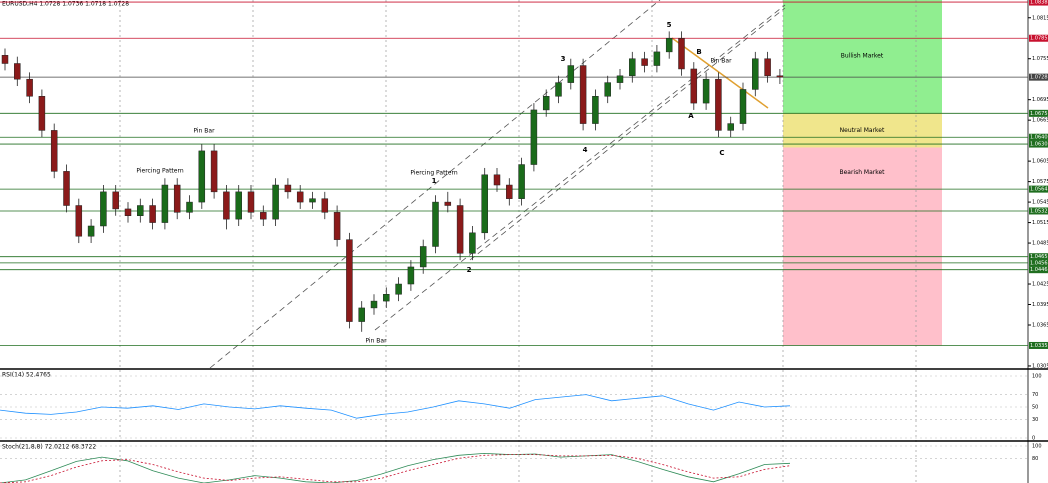 This screenshot has width=1048, height=483. I want to click on annotation: C, so click(721, 153).